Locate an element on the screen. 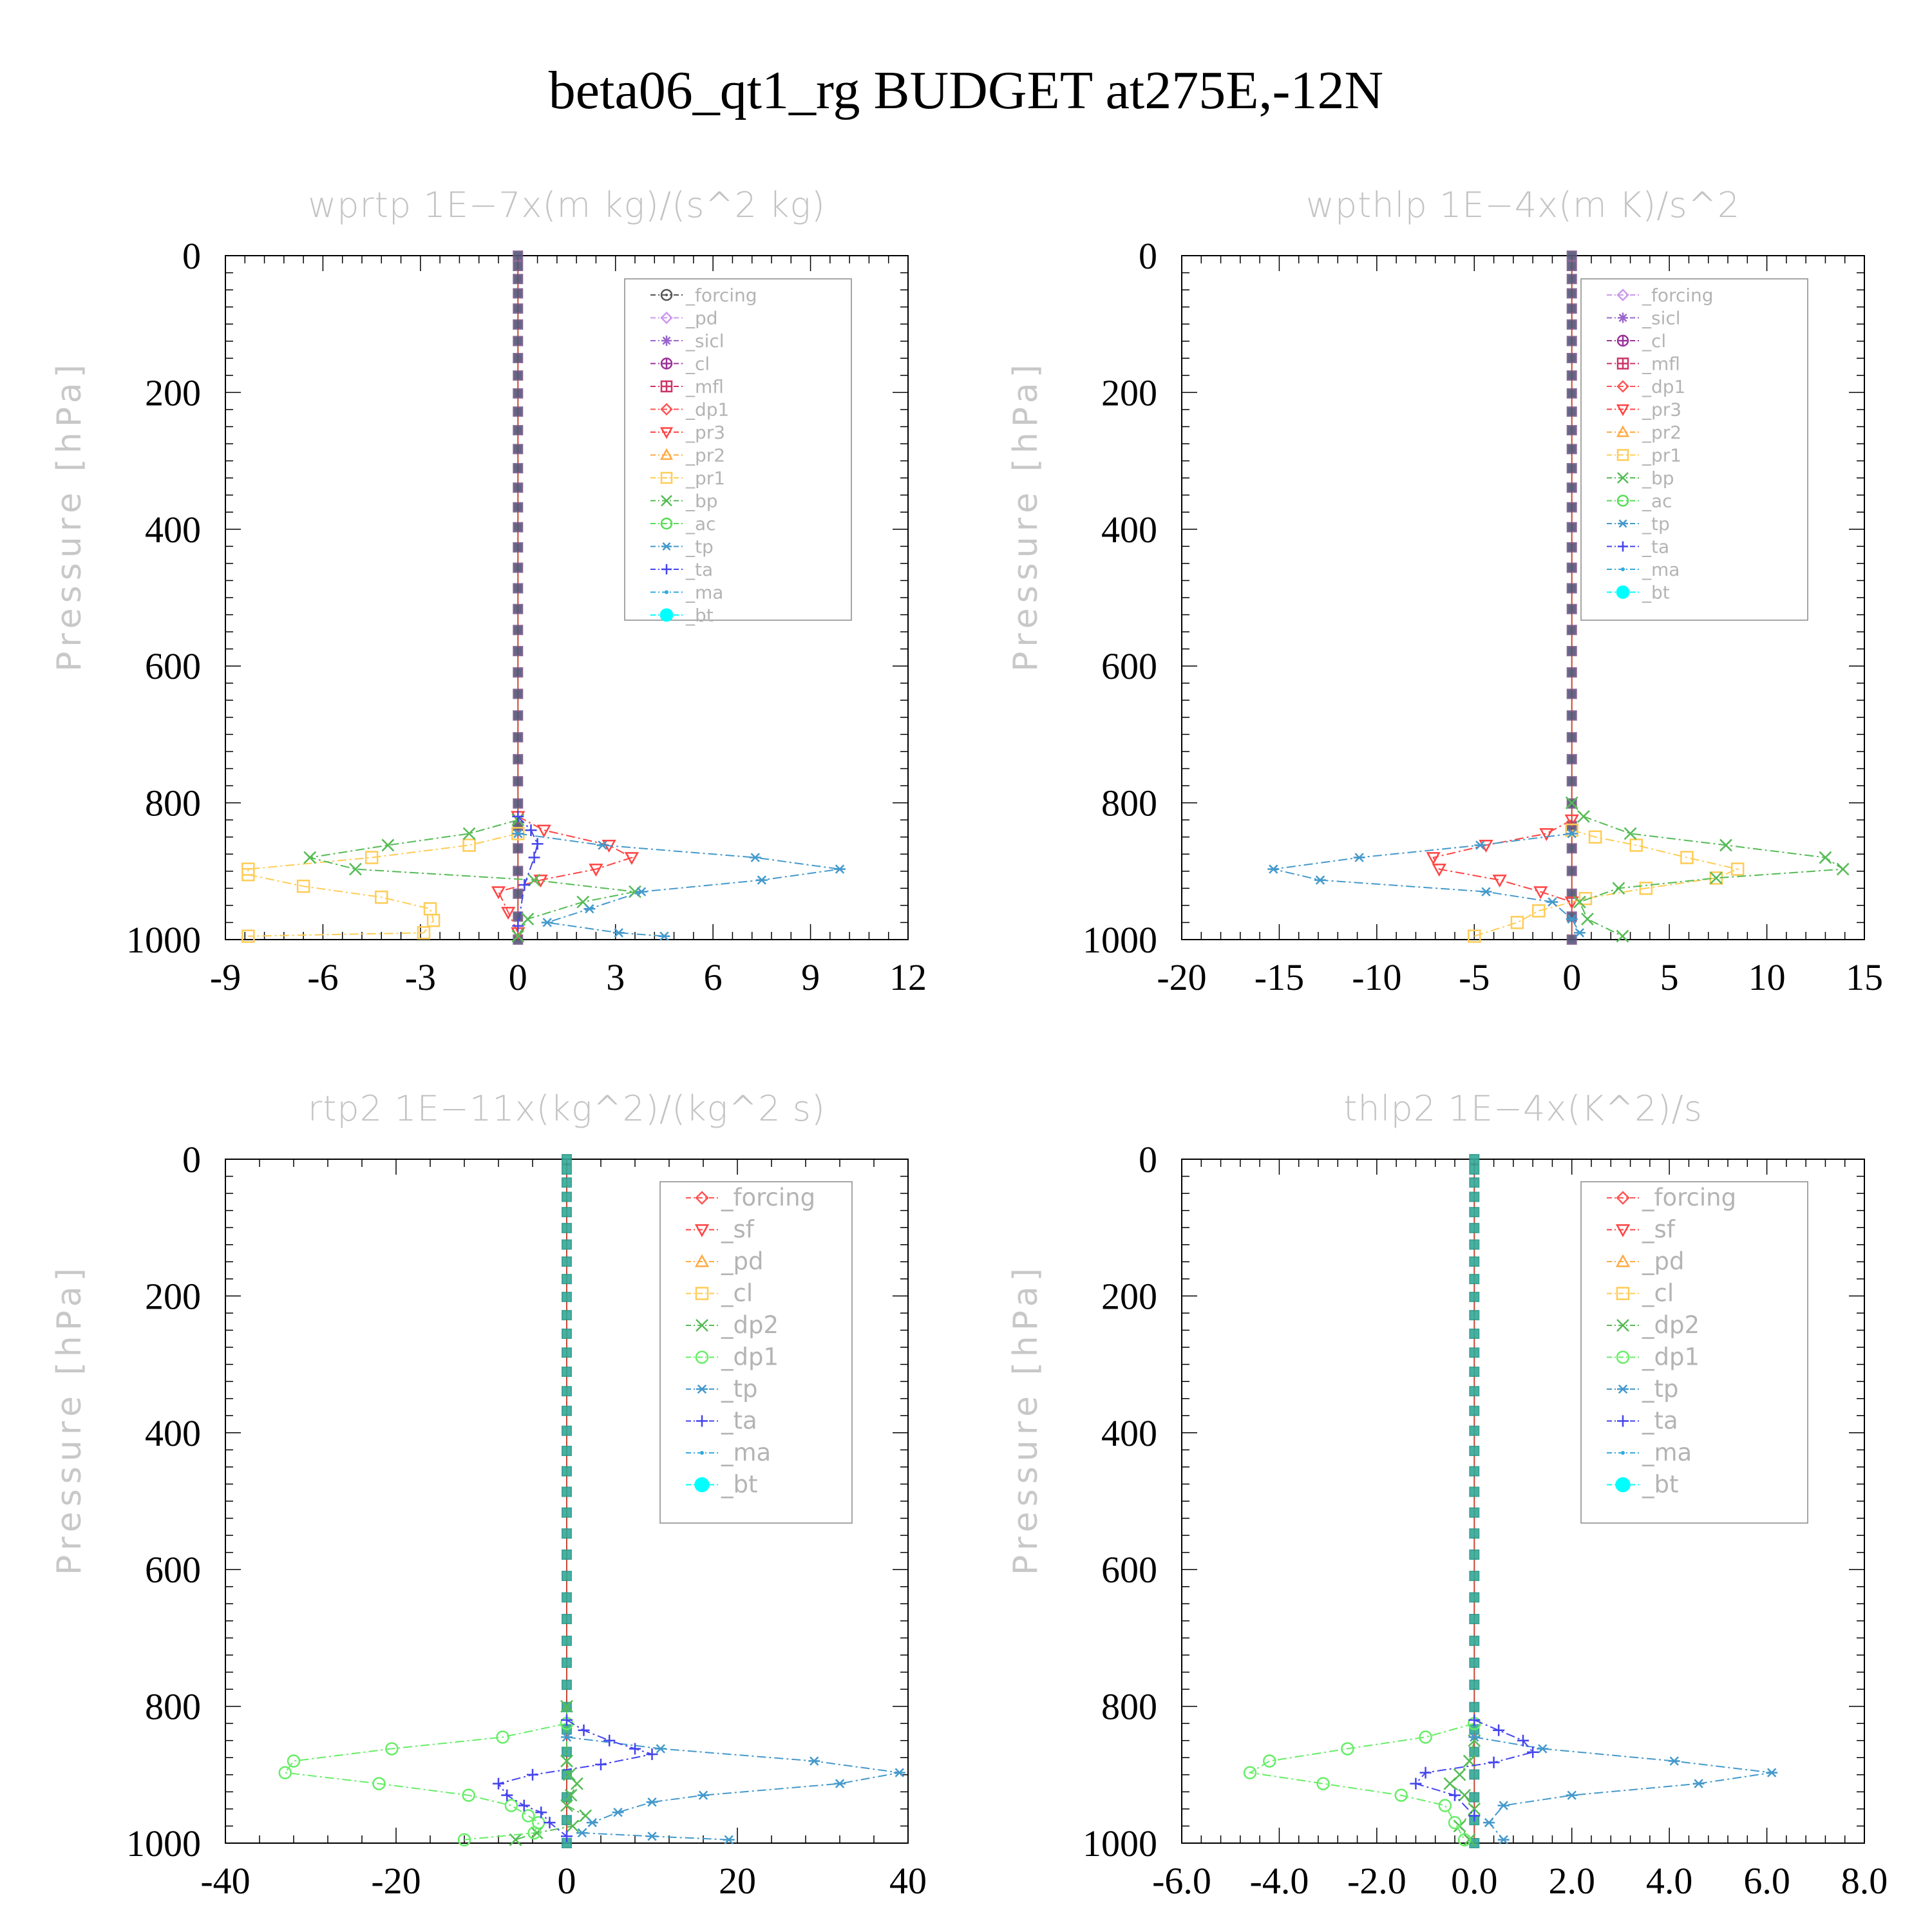  legend-label: _tp is located at coordinates (1661, 1389).